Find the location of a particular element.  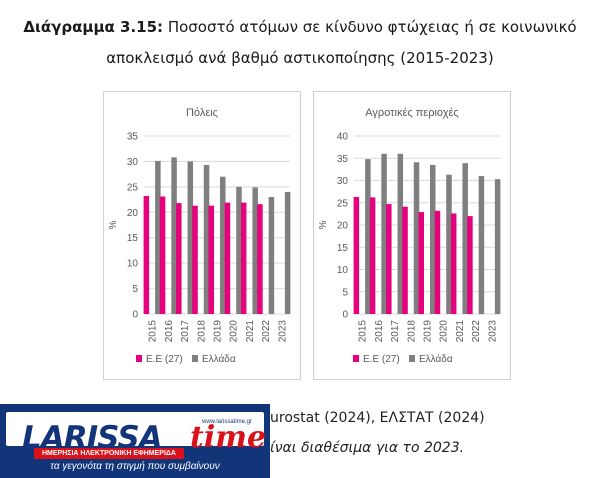

note-text: ίναι διαθέσιμα για το 2023. is located at coordinates (367, 448).